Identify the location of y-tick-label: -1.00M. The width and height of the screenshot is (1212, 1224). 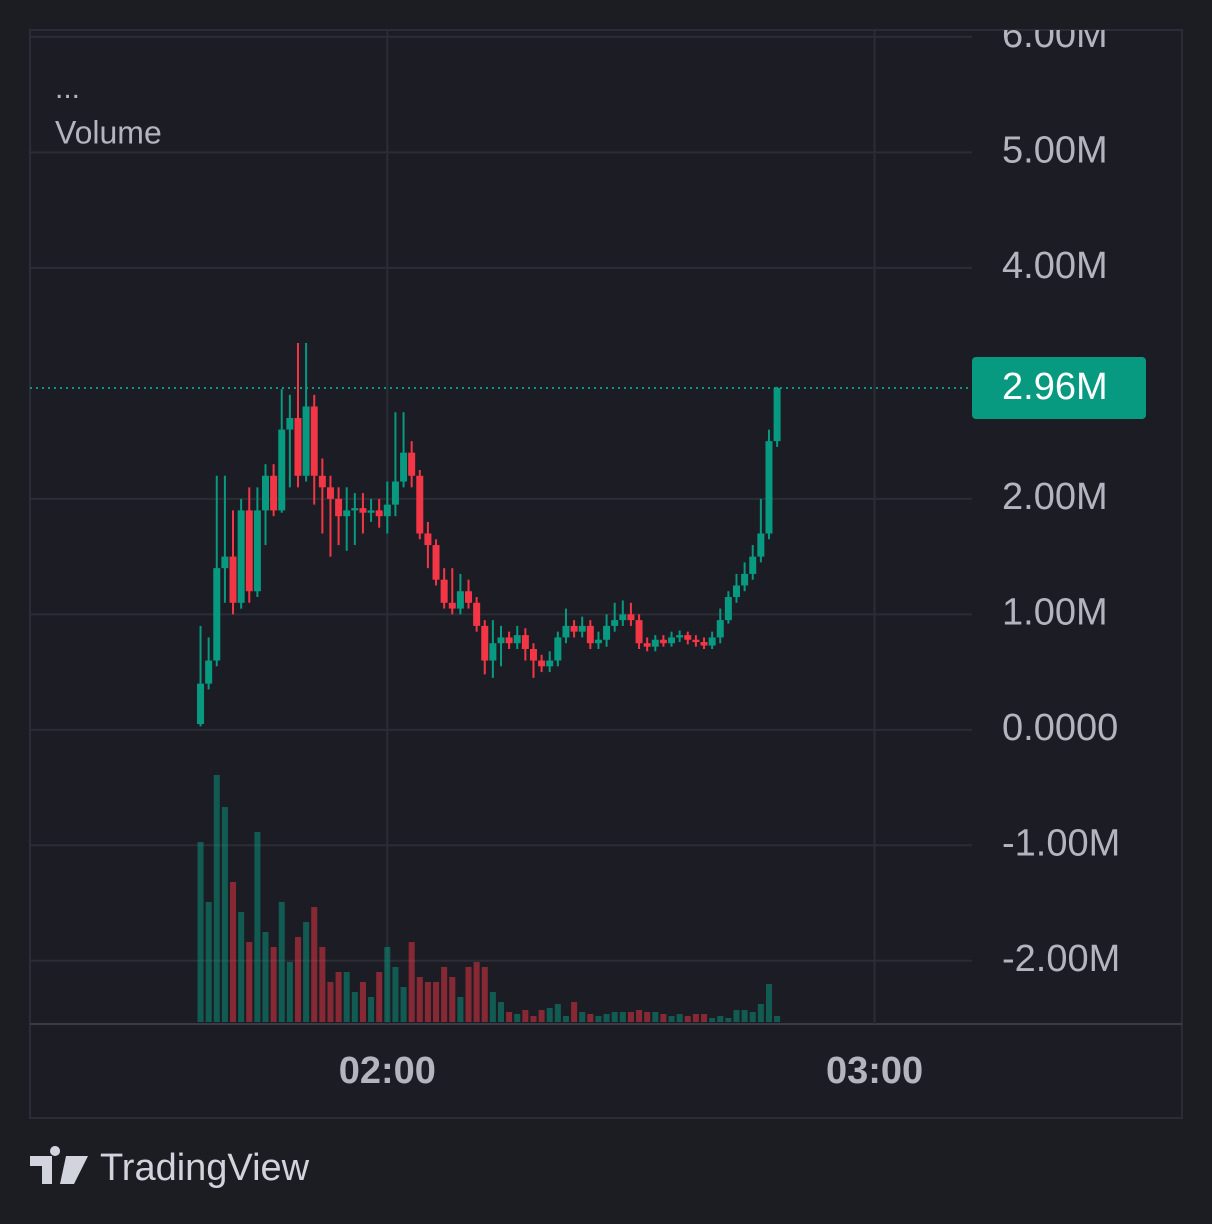
(1061, 843).